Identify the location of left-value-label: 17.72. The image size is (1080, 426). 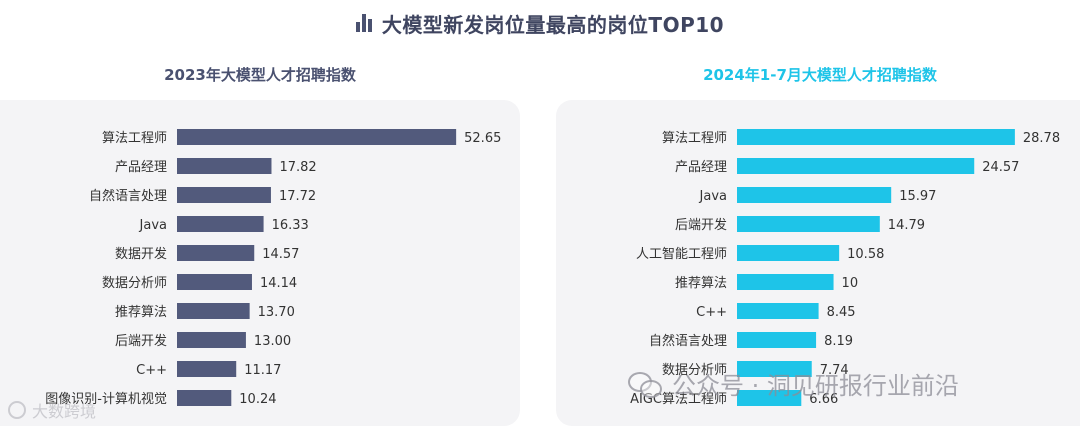
(297, 196).